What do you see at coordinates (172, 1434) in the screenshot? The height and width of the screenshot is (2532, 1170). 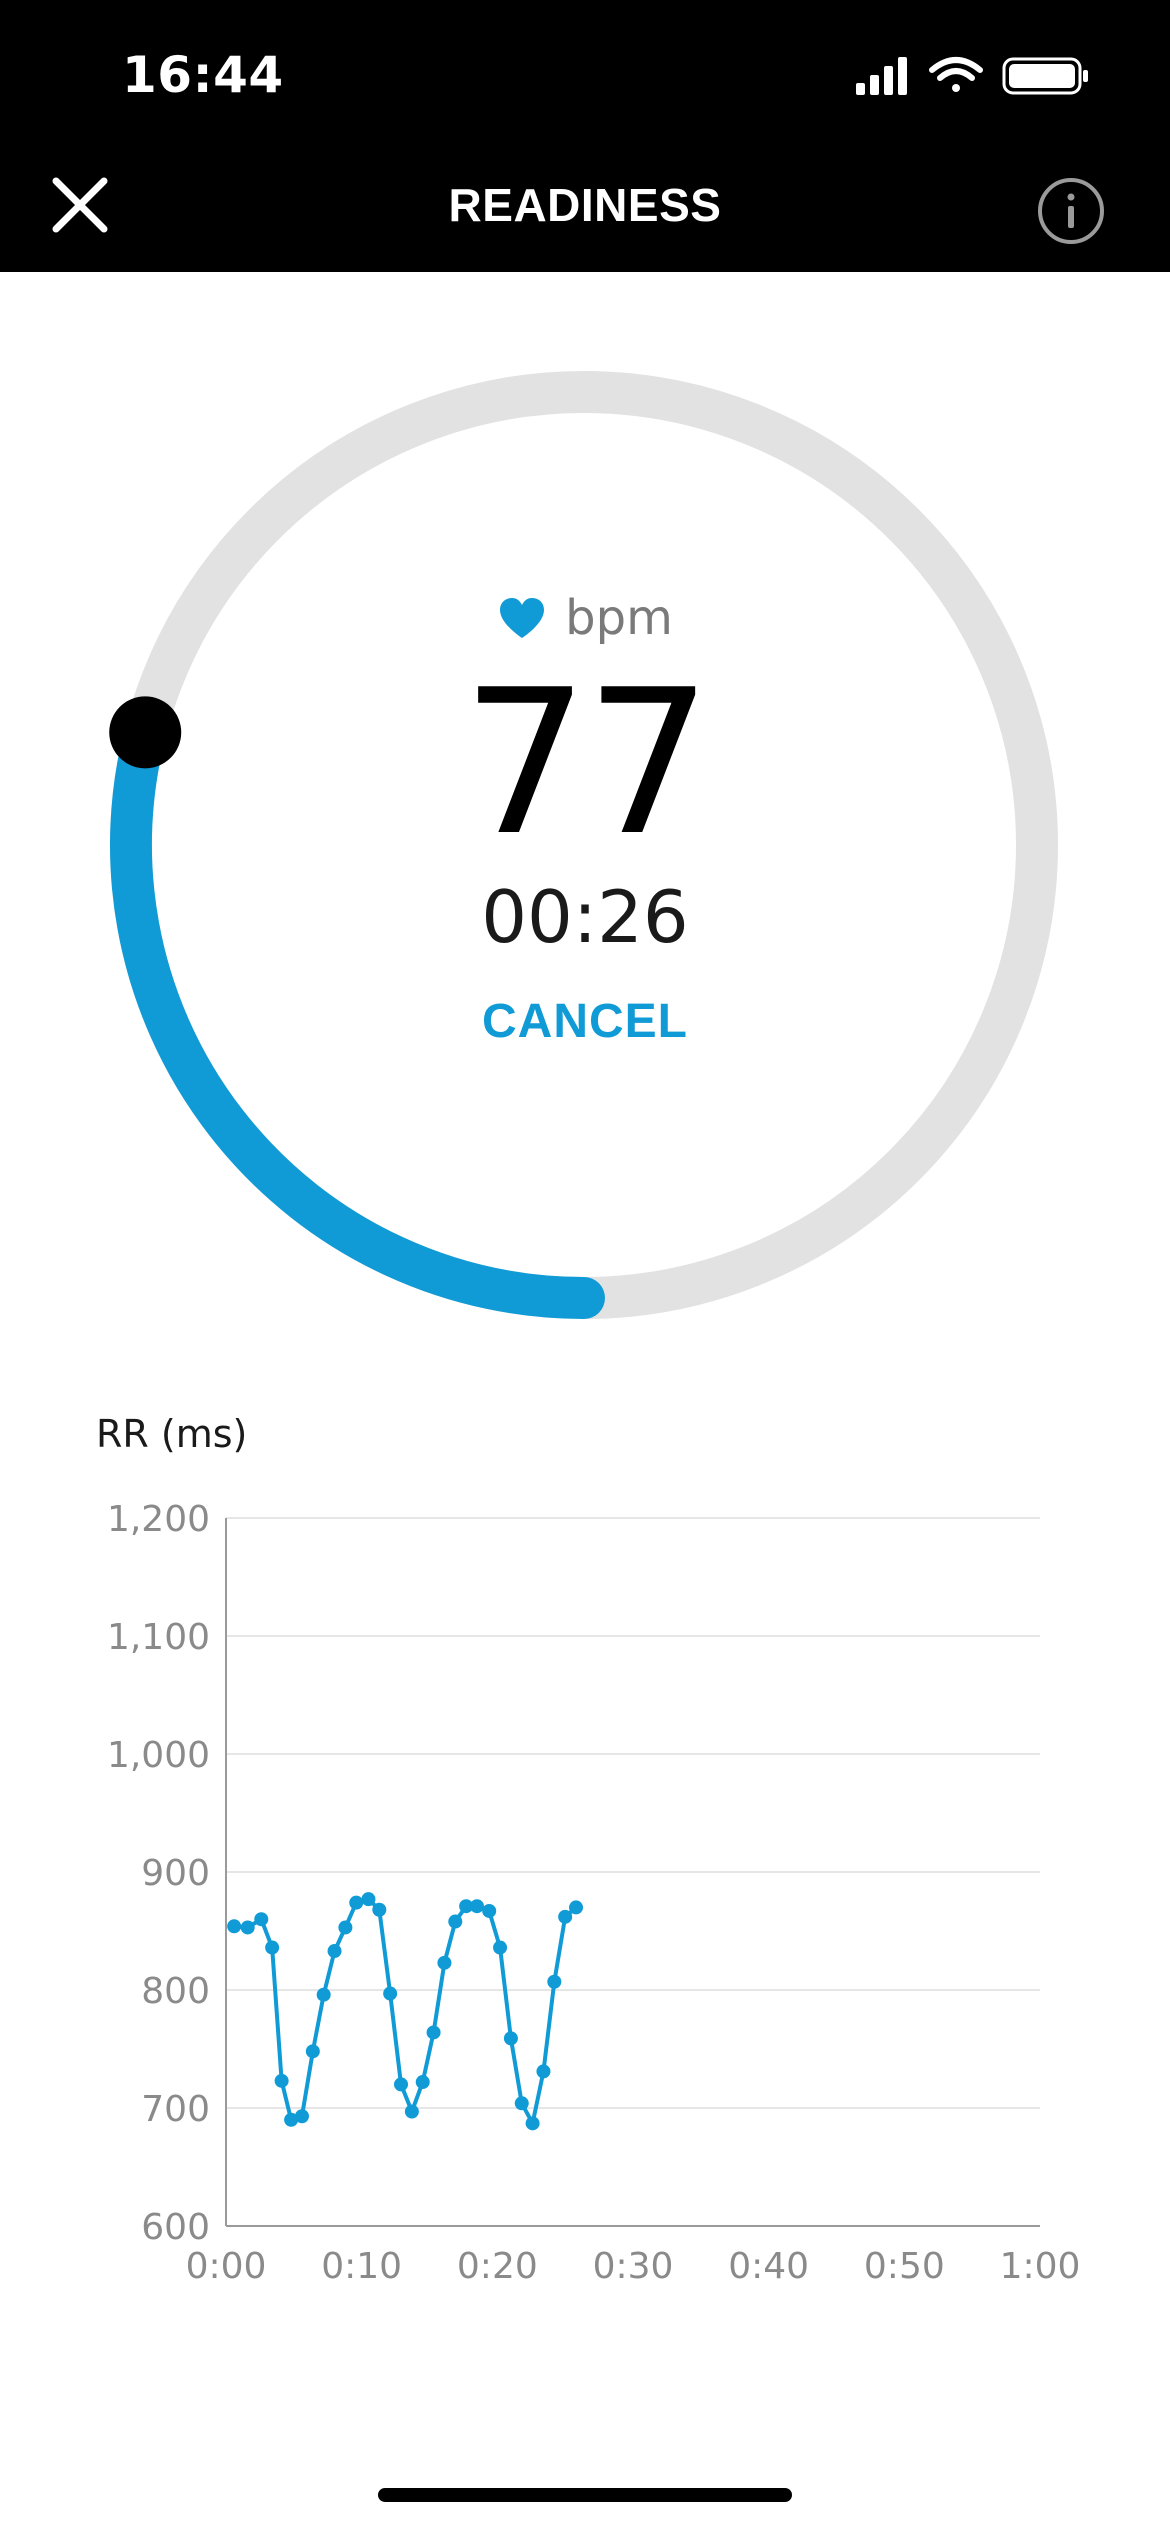 I see `chart-y-axis-label: RR (ms)` at bounding box center [172, 1434].